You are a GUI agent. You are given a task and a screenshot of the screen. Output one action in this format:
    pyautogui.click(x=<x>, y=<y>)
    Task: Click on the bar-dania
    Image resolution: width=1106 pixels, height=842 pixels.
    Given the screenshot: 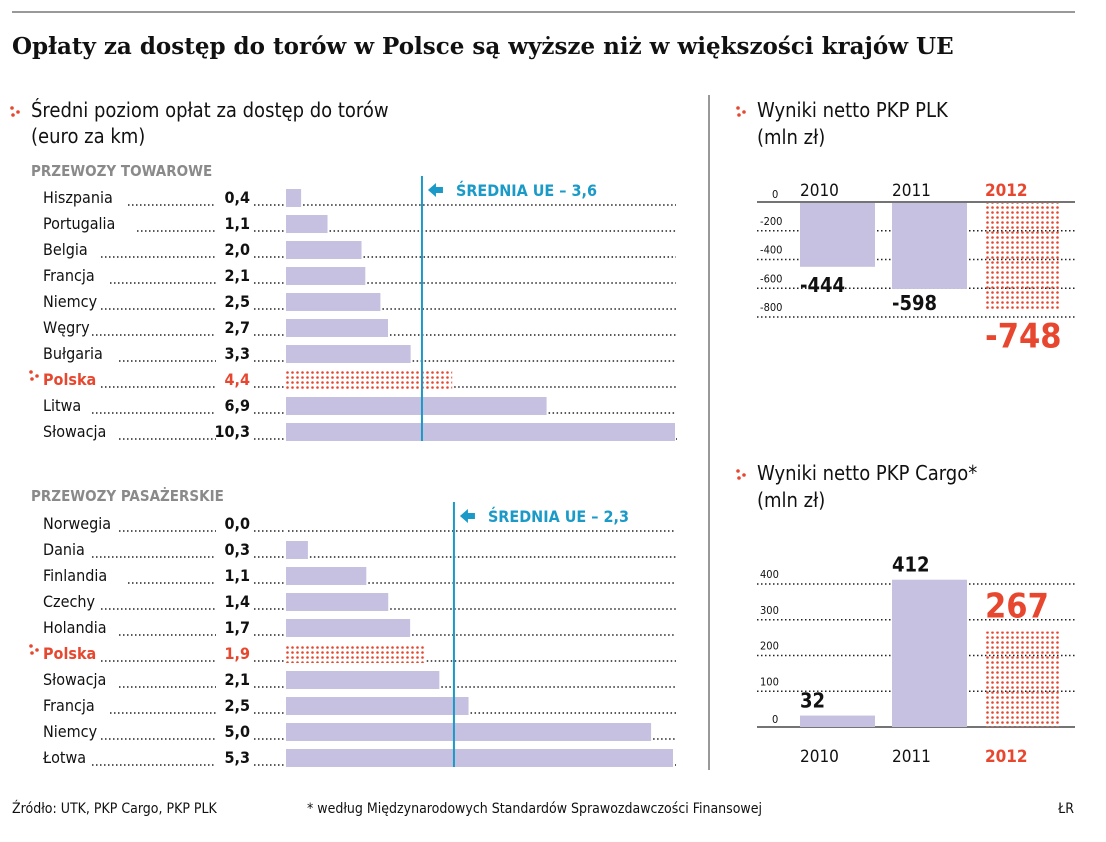 What is the action you would take?
    pyautogui.click(x=297, y=550)
    